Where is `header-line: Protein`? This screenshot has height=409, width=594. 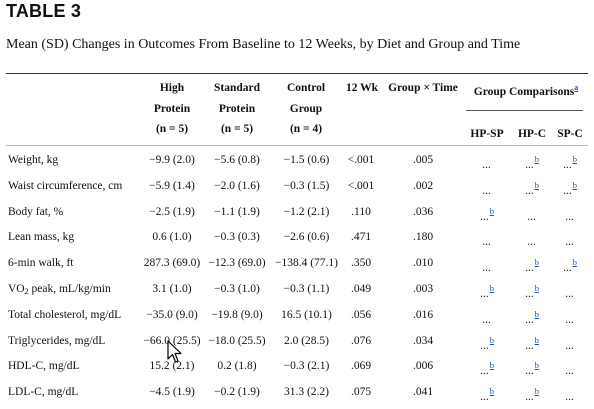 header-line: Protein is located at coordinates (172, 108).